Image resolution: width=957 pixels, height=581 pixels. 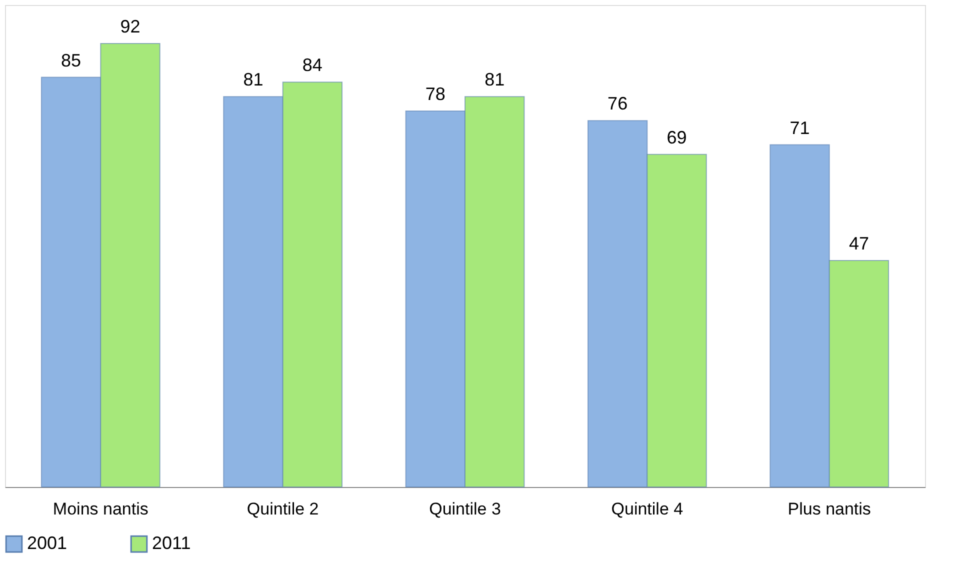 I want to click on data-label: 69, so click(x=676, y=137).